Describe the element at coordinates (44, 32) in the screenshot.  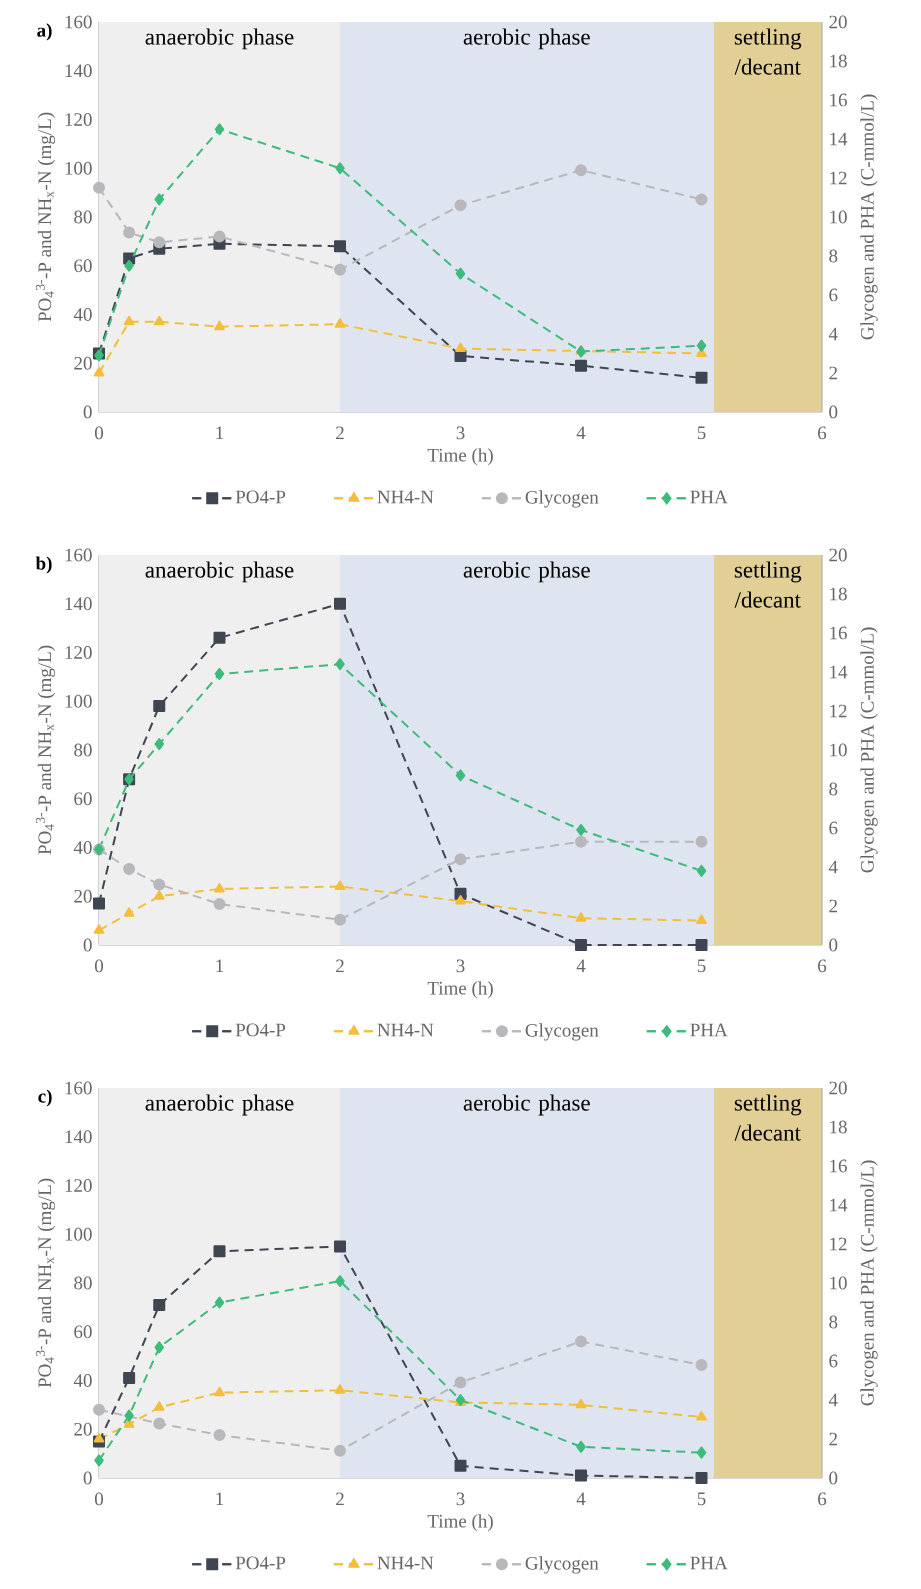
I see `chart-title: a)` at that location.